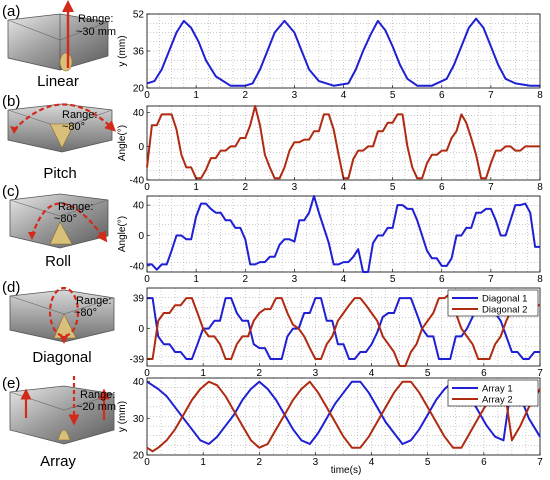 Image resolution: width=550 pixels, height=480 pixels. Describe the element at coordinates (59, 173) in the screenshot. I see `panel-b-name: Pitch` at that location.